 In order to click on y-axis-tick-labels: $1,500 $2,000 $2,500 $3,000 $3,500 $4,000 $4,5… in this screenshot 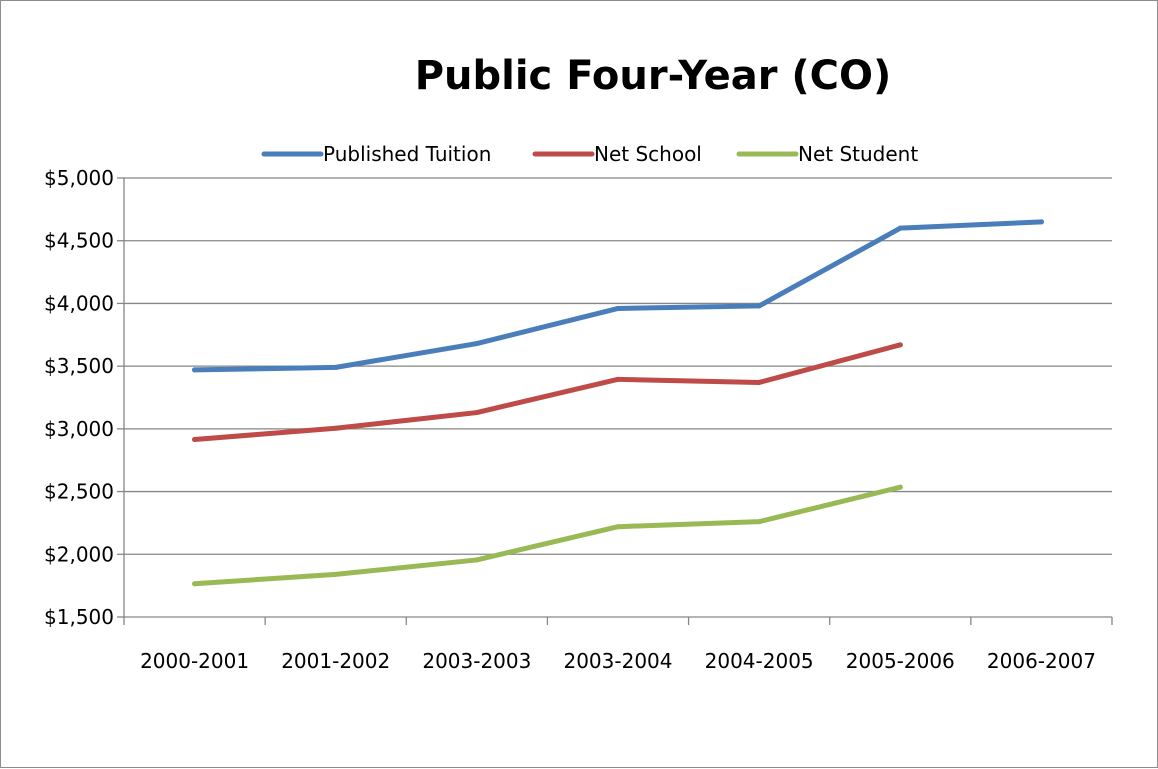, I will do `click(79, 397)`.